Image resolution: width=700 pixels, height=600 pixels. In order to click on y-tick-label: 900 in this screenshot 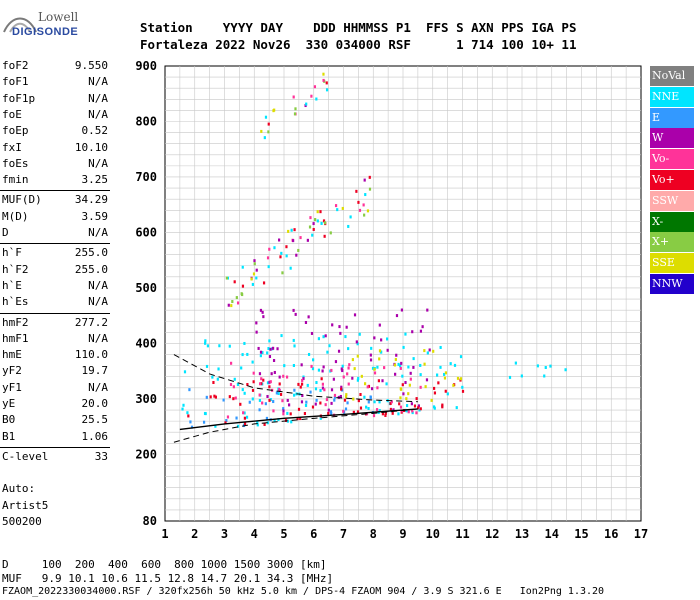, I will do `click(146, 66)`.